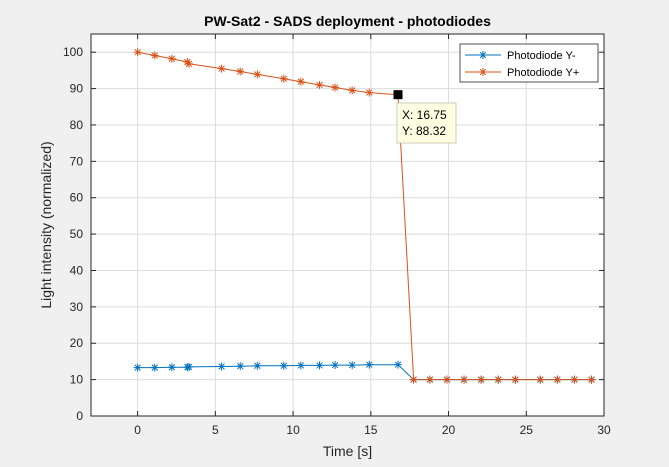 This screenshot has height=467, width=669. What do you see at coordinates (77, 343) in the screenshot?
I see `y-tick-label: 20` at bounding box center [77, 343].